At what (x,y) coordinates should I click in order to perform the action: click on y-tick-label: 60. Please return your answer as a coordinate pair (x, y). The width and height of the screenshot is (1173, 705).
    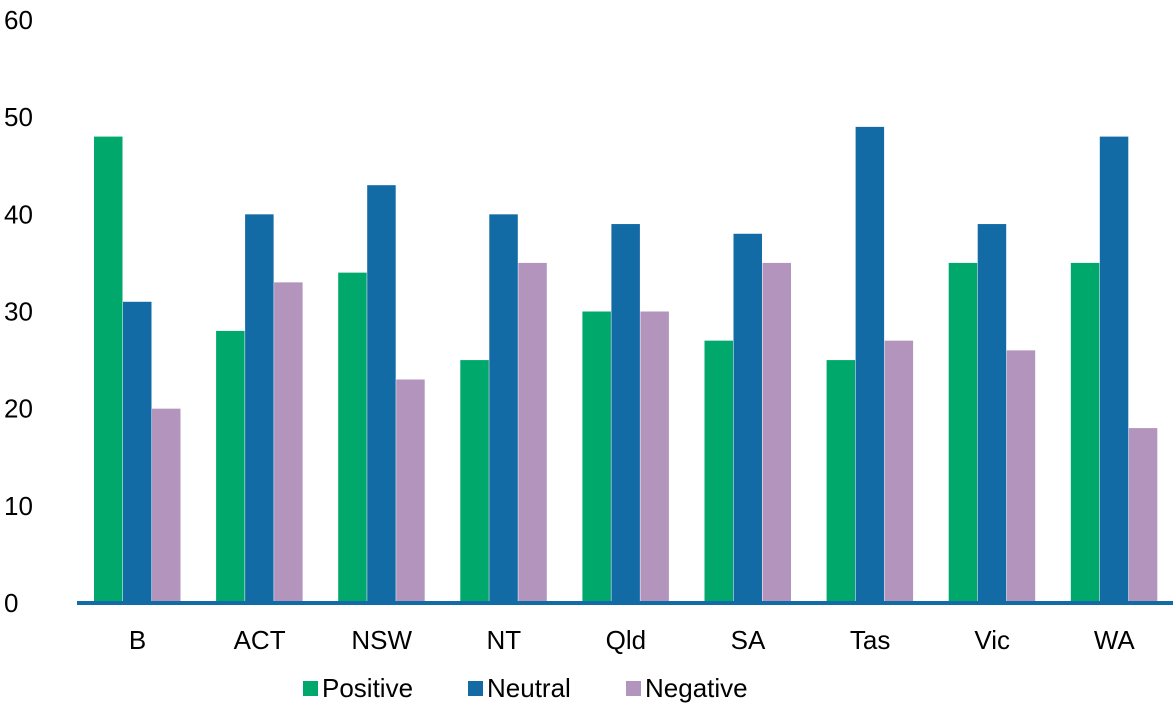
    Looking at the image, I should click on (18, 20).